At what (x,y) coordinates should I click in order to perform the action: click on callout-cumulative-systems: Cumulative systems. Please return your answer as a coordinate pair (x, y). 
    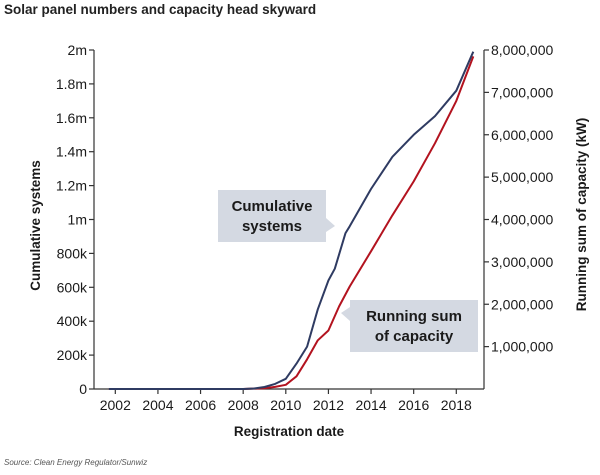
    Looking at the image, I should click on (276, 216).